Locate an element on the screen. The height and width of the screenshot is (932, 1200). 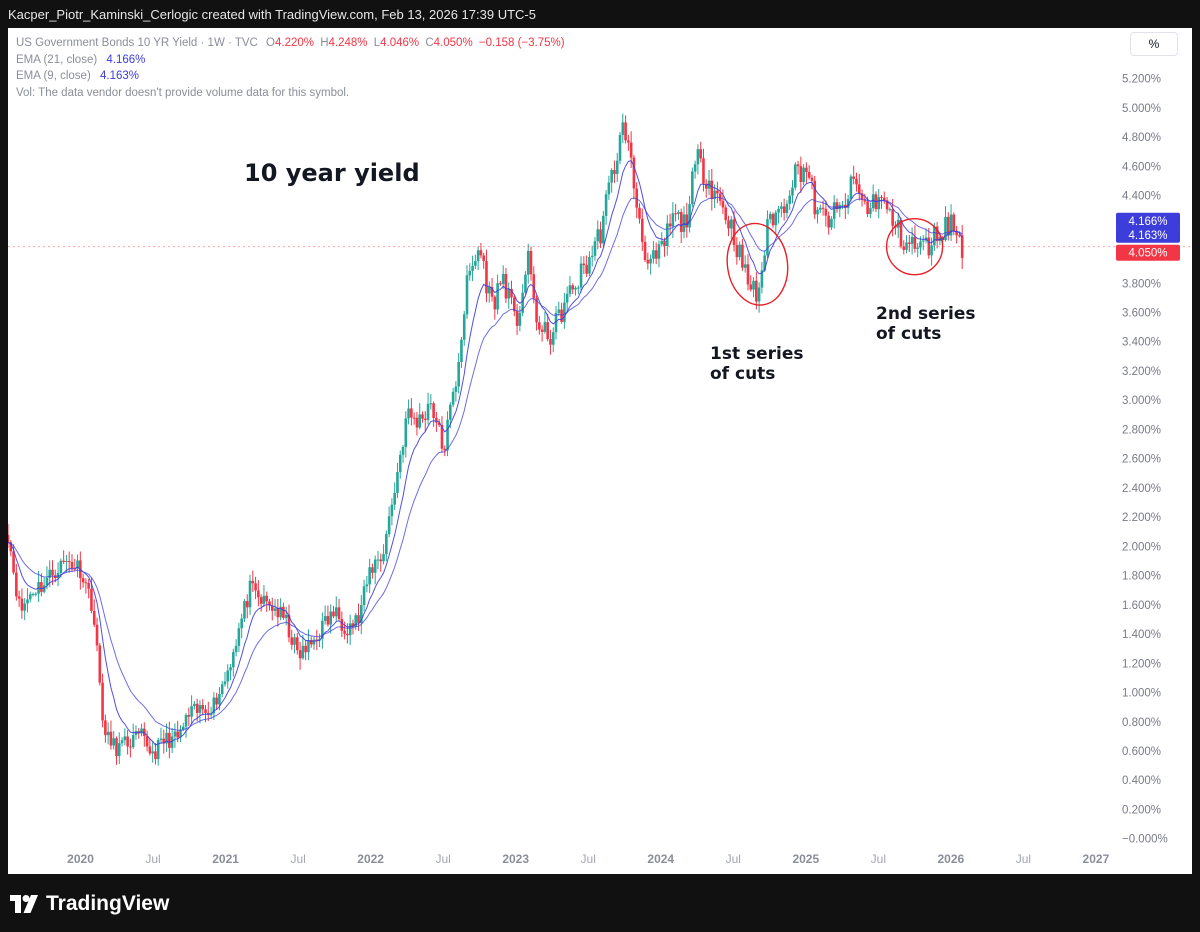
x-tick-label: 2021 is located at coordinates (225, 859).